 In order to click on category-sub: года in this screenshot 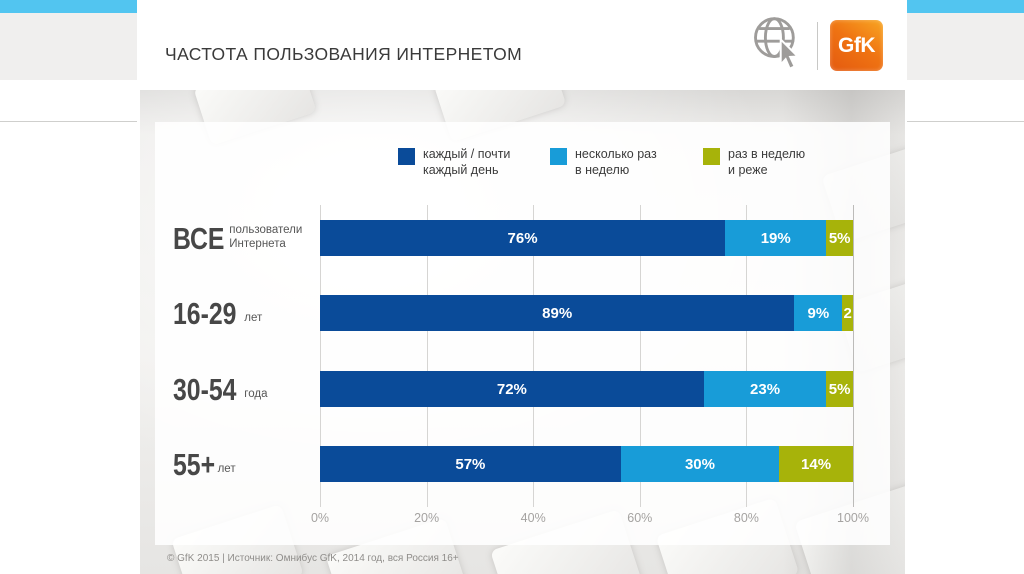, I will do `click(256, 394)`.